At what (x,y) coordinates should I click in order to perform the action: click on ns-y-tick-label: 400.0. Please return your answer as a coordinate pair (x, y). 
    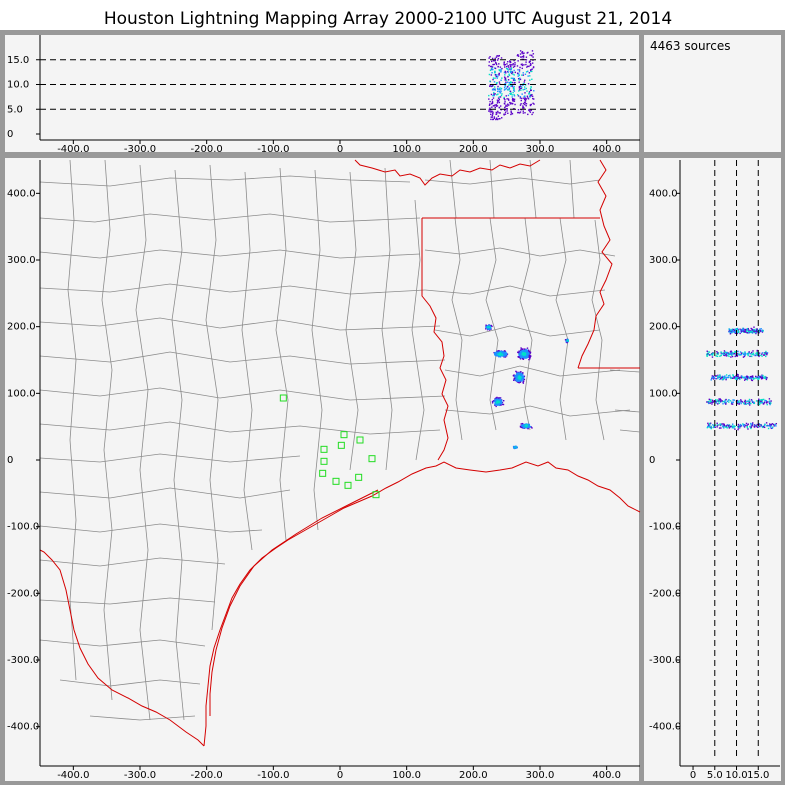
    Looking at the image, I should click on (663, 193).